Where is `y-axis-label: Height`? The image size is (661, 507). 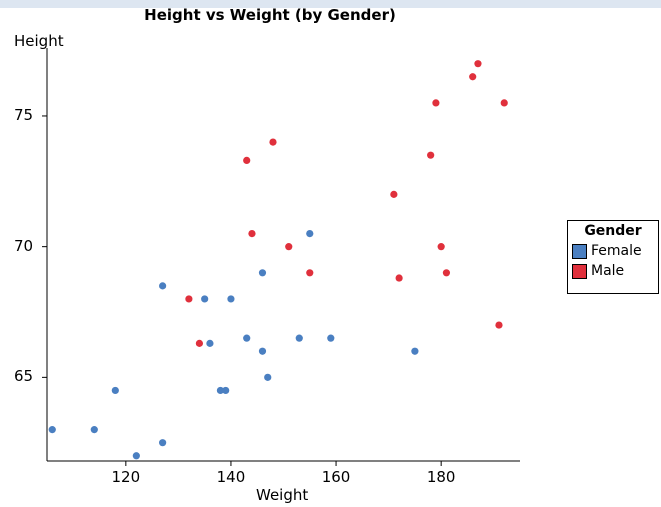 y-axis-label: Height is located at coordinates (39, 41).